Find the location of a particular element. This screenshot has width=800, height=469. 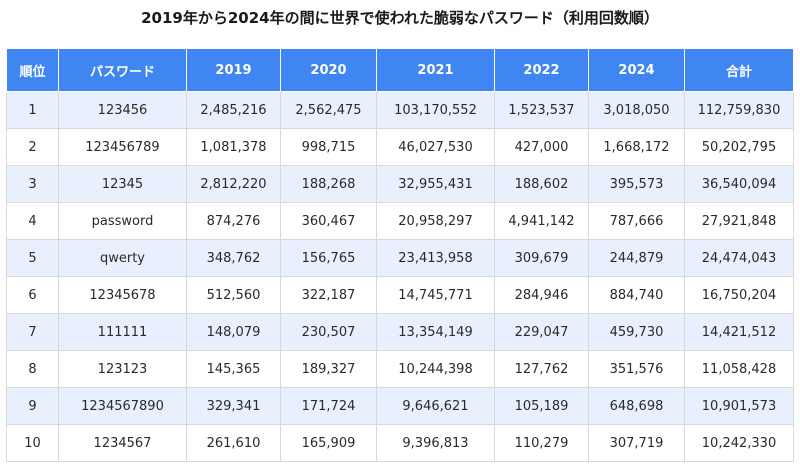

total-cell: 16,750,204 is located at coordinates (739, 295).